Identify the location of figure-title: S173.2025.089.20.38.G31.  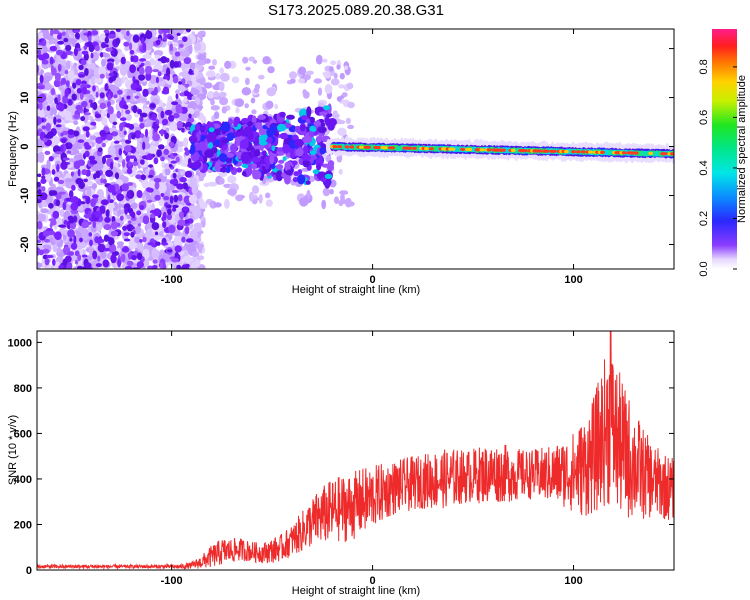
(356, 10).